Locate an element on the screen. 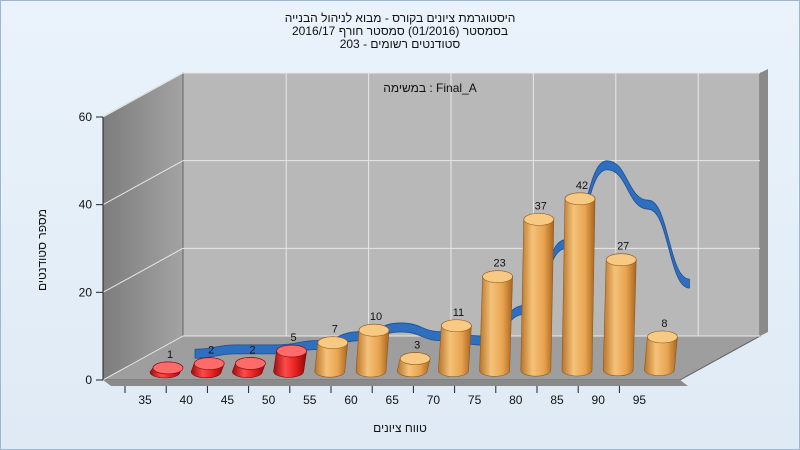 Image resolution: width=800 pixels, height=450 pixels. x-tick-label-45: 45 is located at coordinates (228, 400).